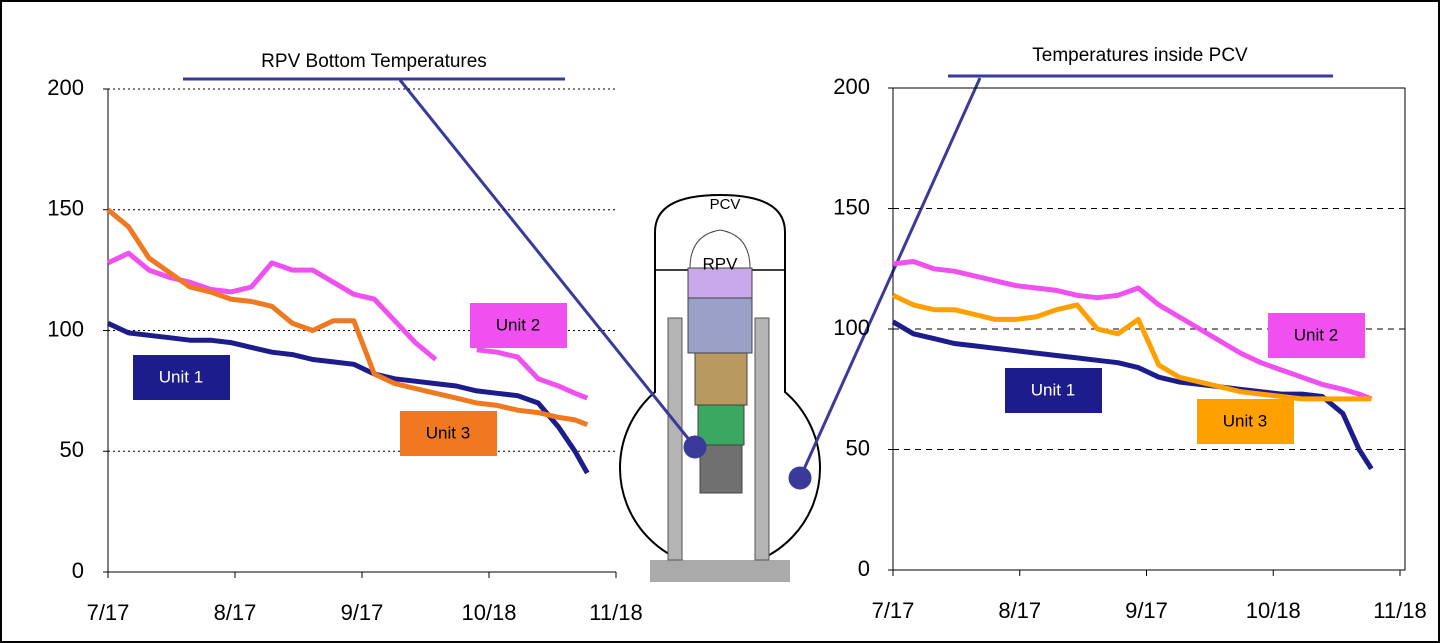 The width and height of the screenshot is (1440, 643). I want to click on pcv-label: PCV, so click(725, 204).